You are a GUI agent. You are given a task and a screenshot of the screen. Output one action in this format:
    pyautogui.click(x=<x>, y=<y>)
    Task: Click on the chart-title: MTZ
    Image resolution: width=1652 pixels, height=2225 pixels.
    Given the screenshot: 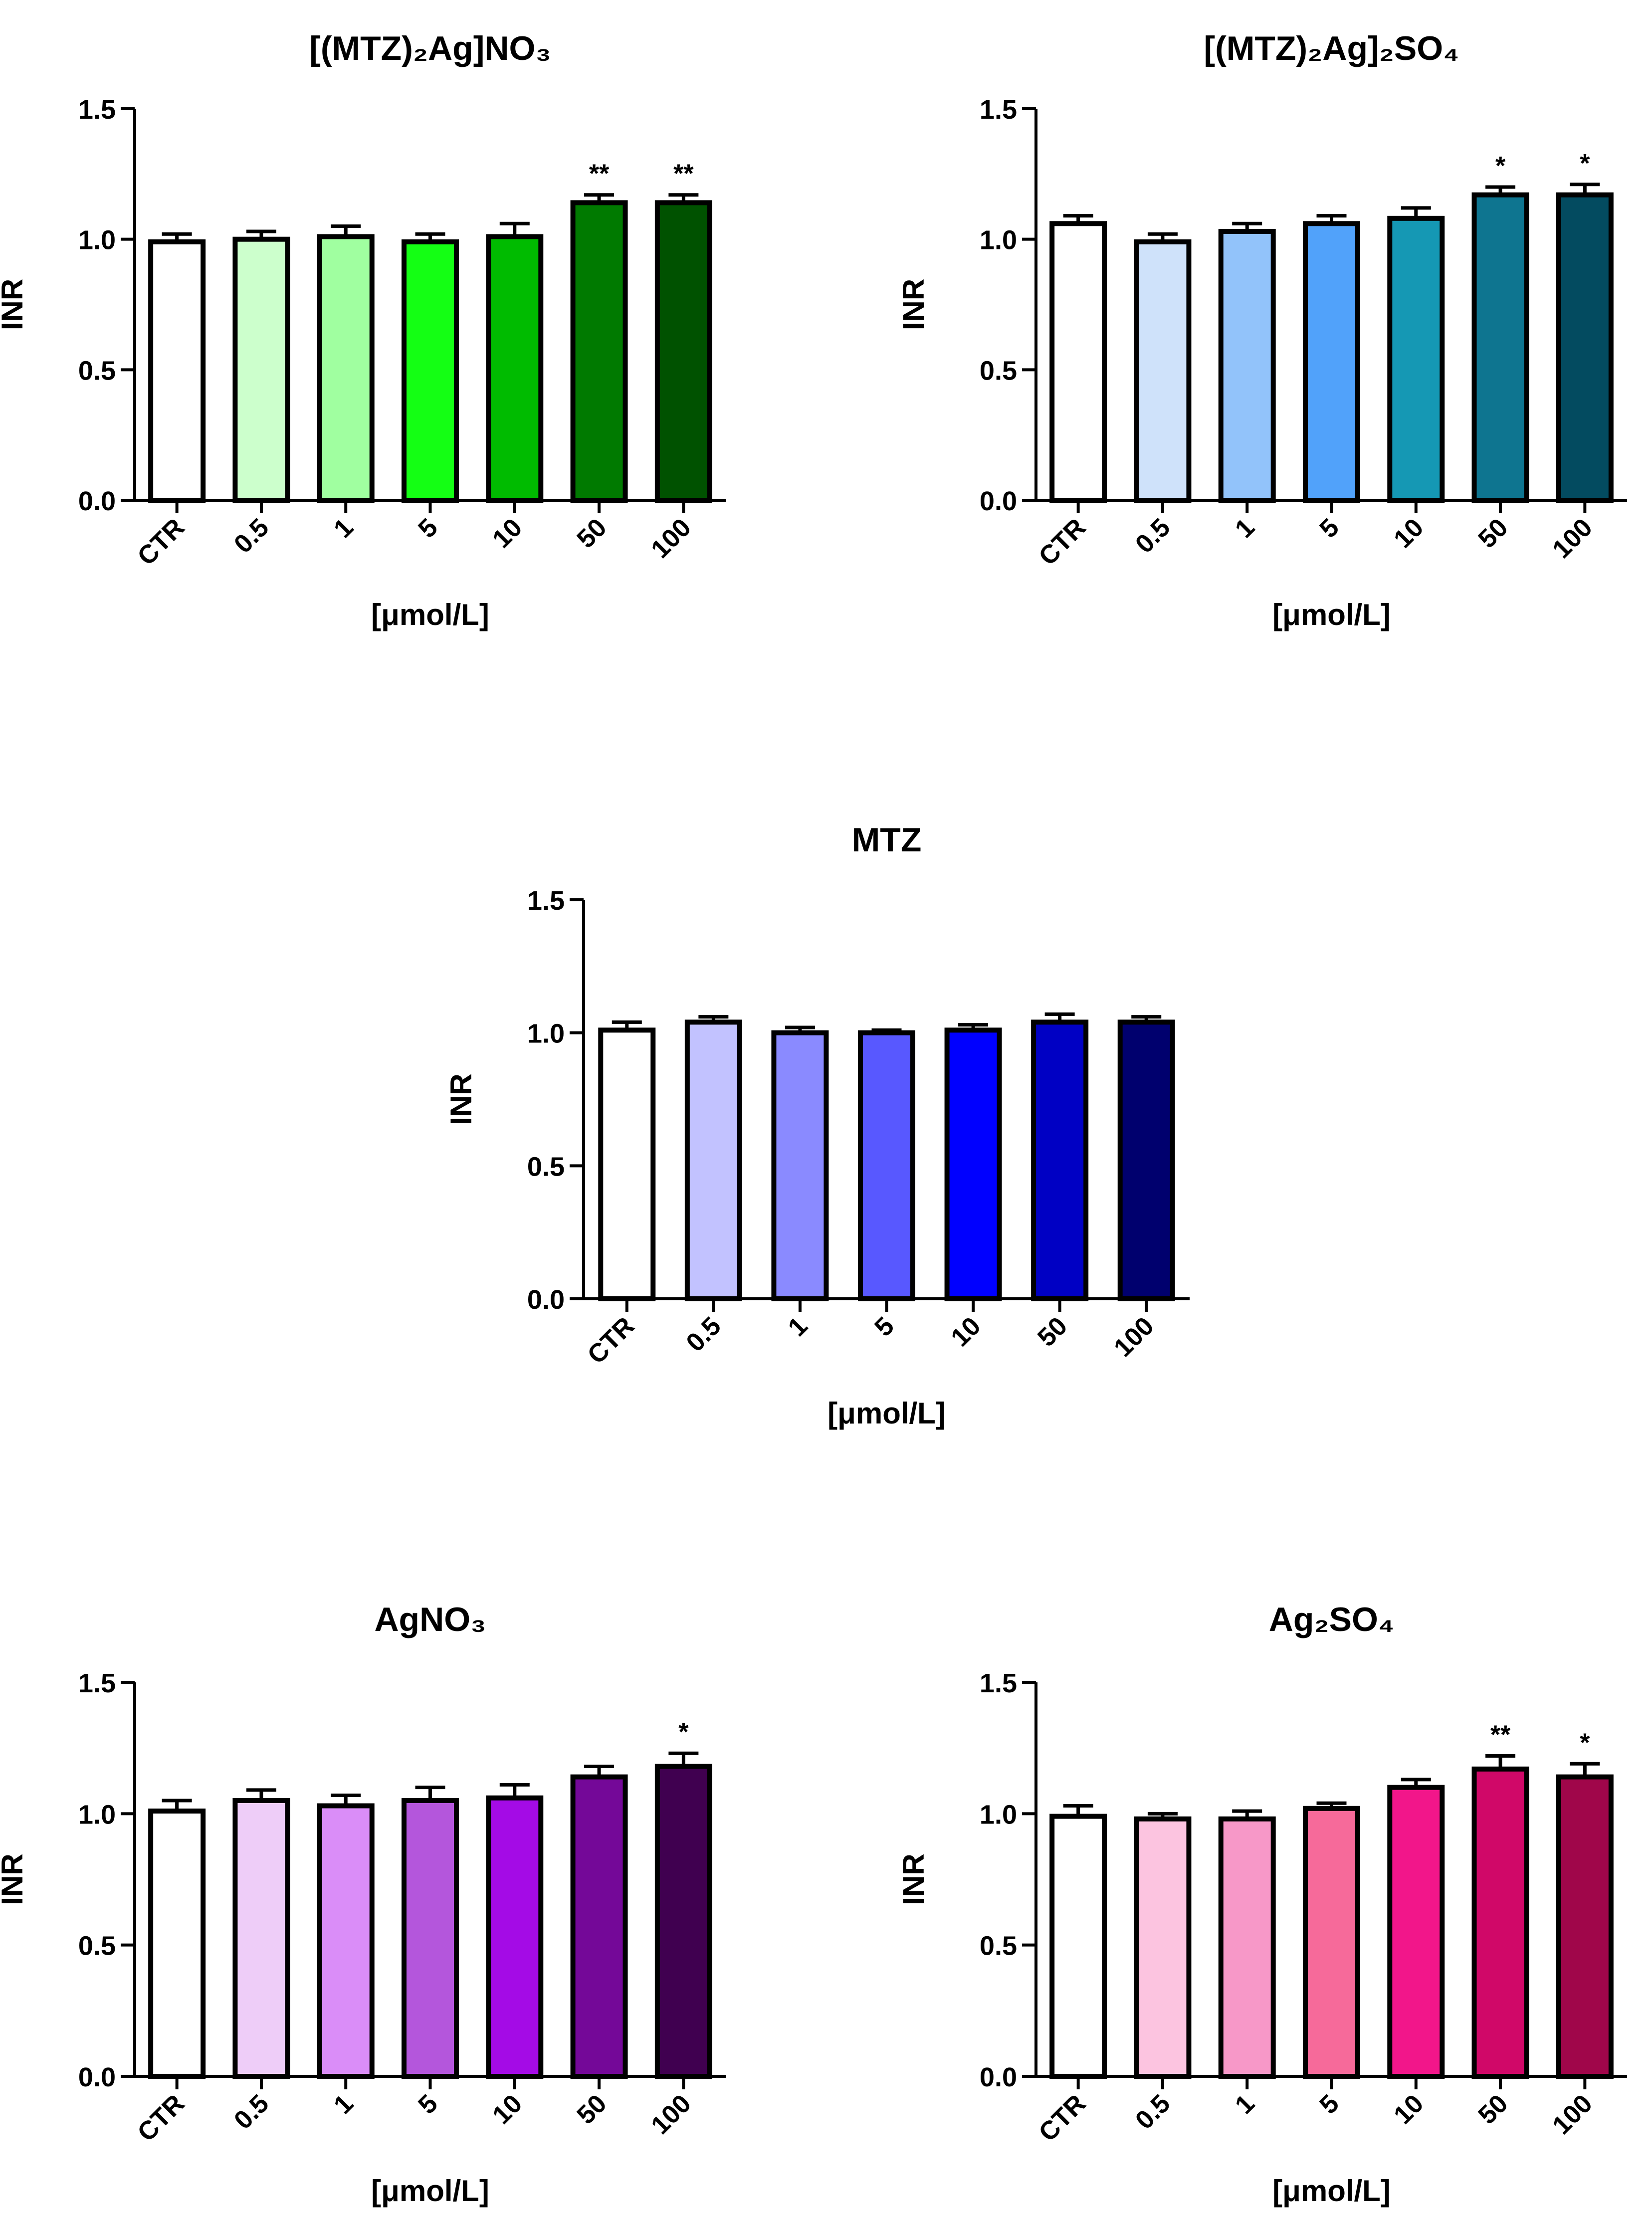 What is the action you would take?
    pyautogui.click(x=887, y=840)
    